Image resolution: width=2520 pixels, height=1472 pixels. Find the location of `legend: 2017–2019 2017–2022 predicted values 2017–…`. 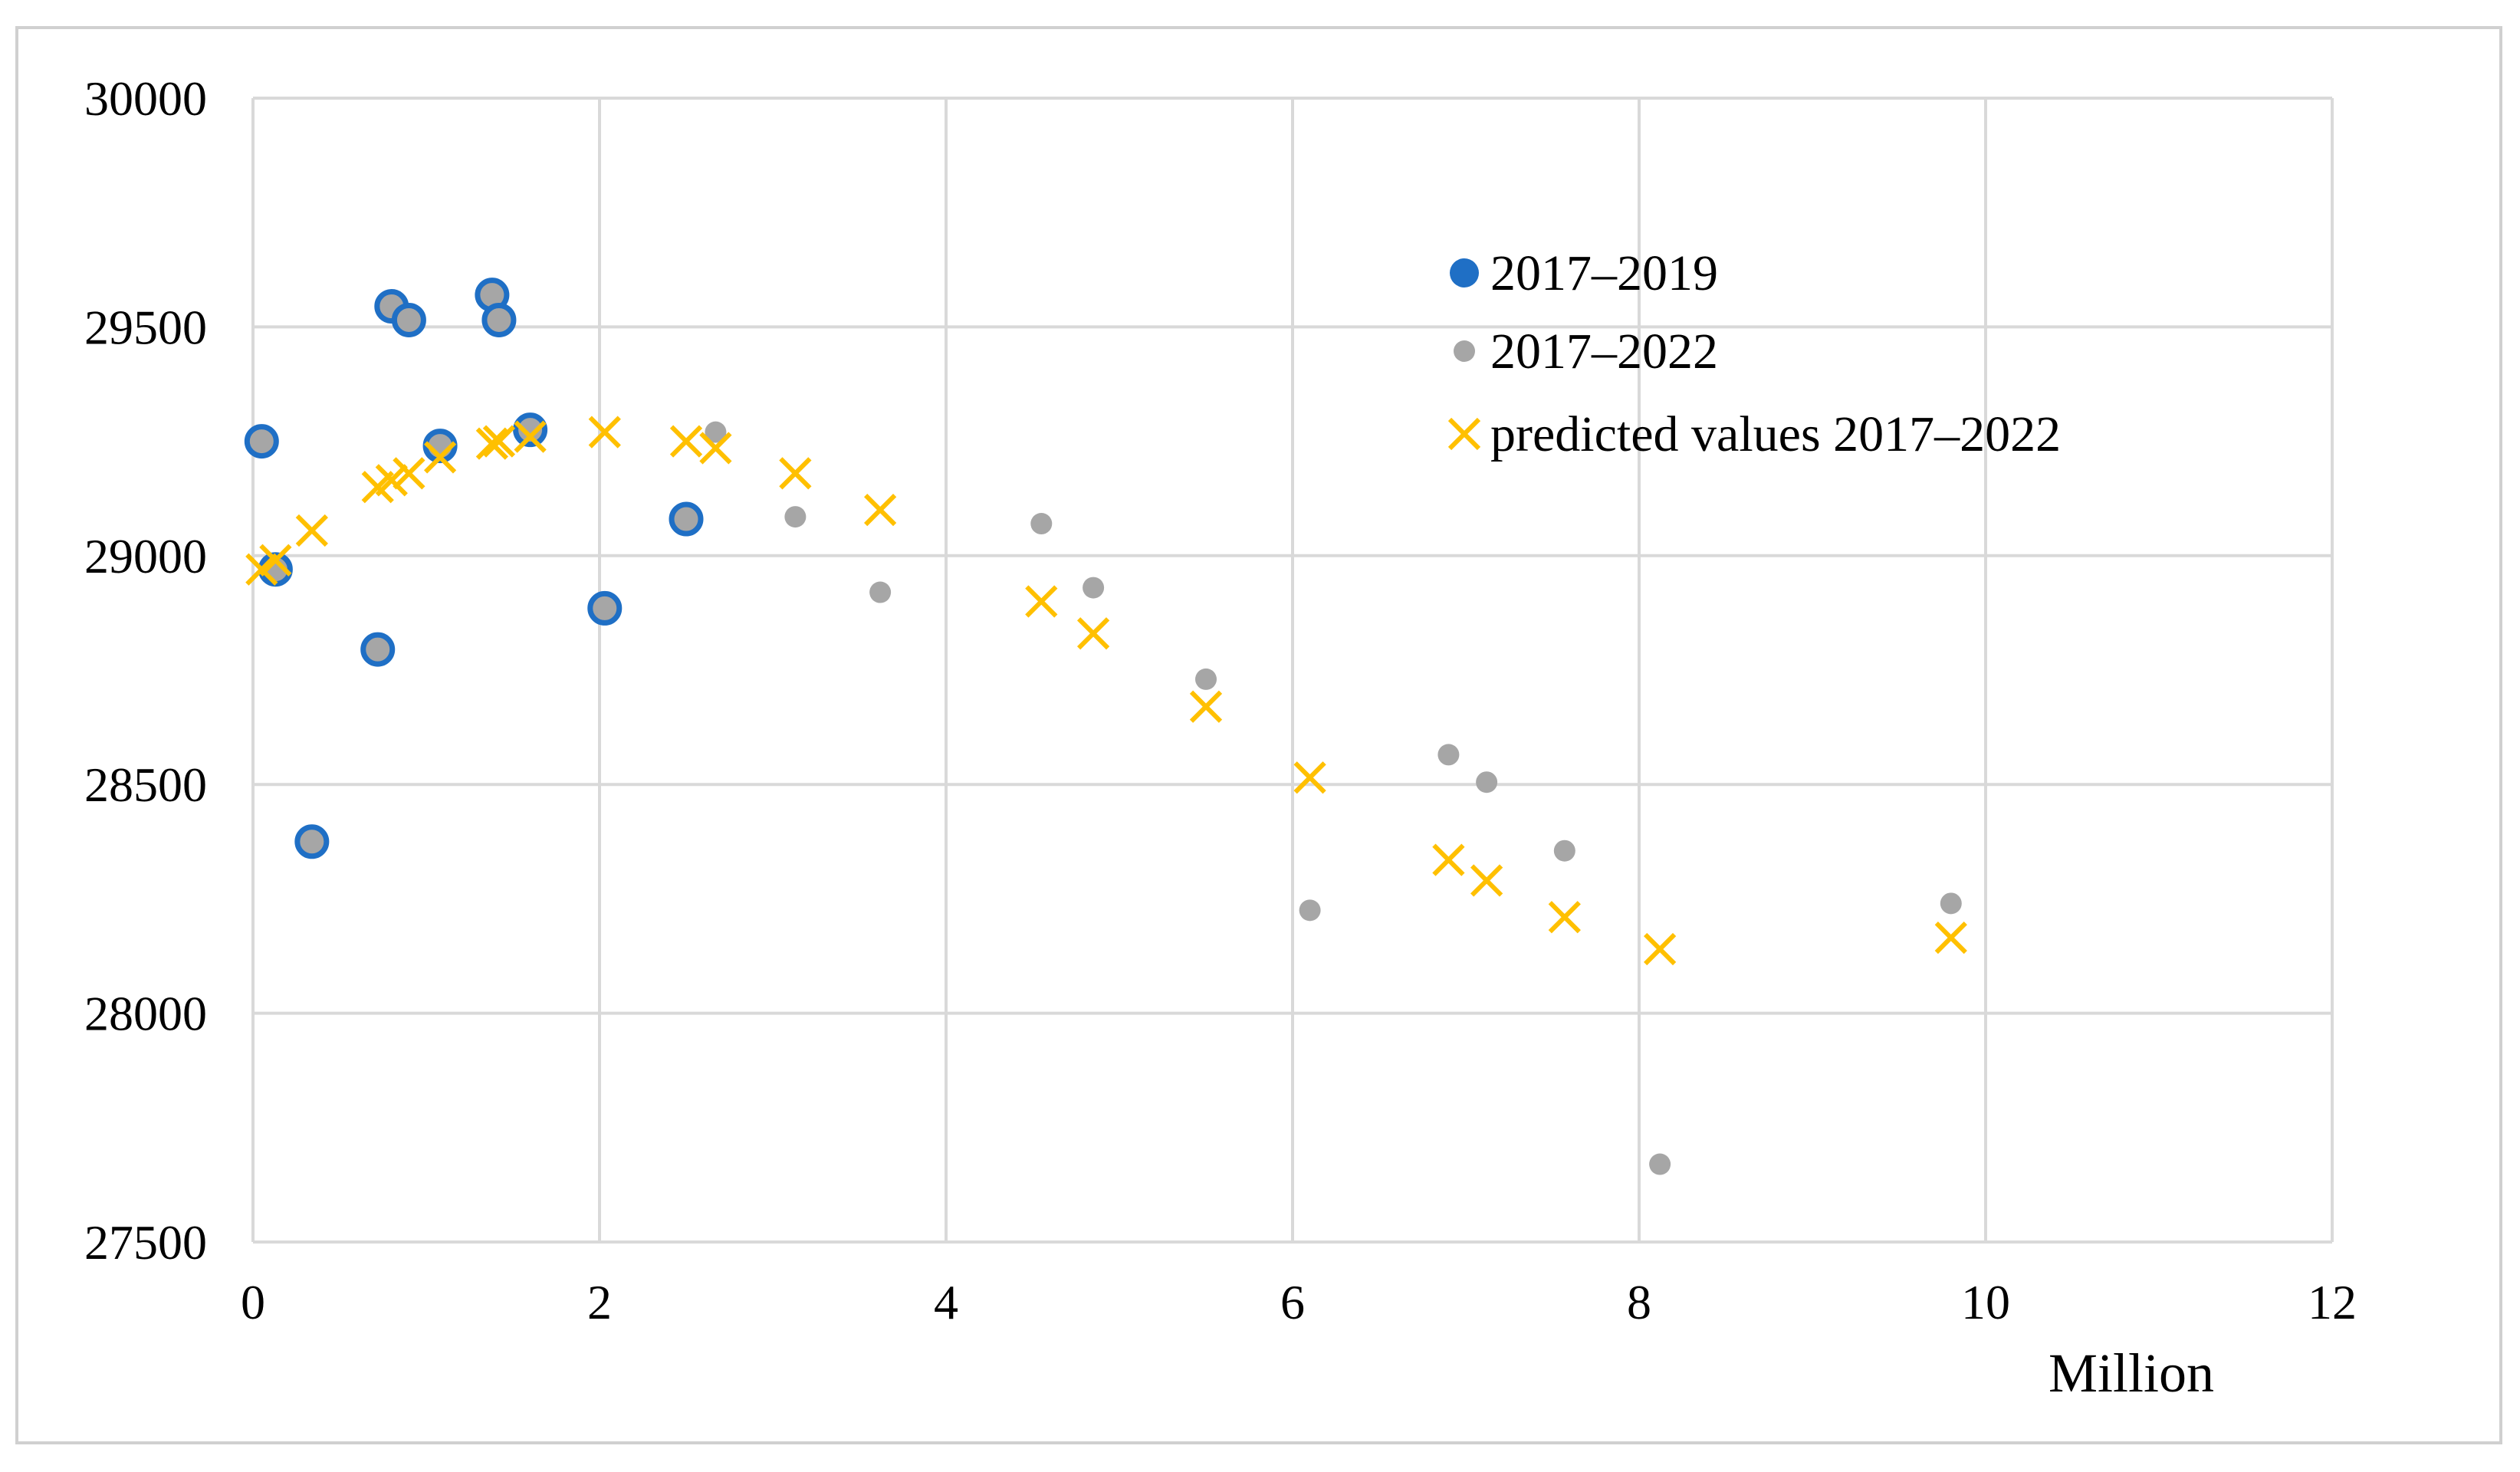

legend: 2017–2019 2017–2022 predicted values 2017–… is located at coordinates (1754, 353).